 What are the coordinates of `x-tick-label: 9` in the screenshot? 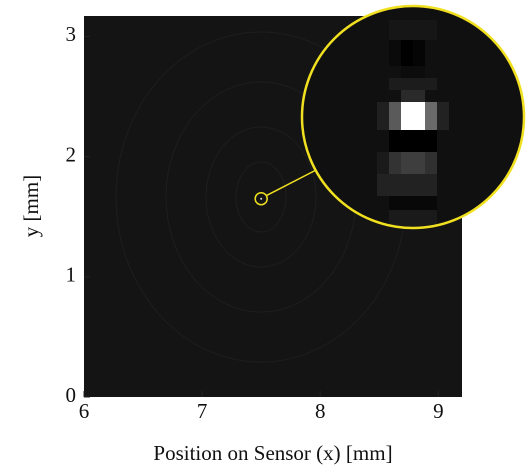 It's located at (438, 411).